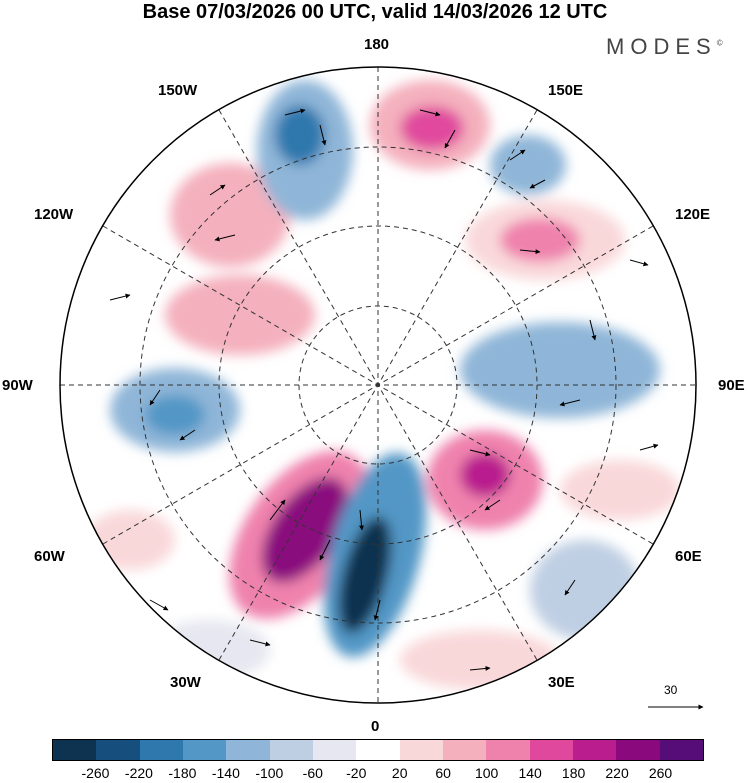 The height and width of the screenshot is (783, 750). I want to click on lon-label-60w: 60W, so click(49, 556).